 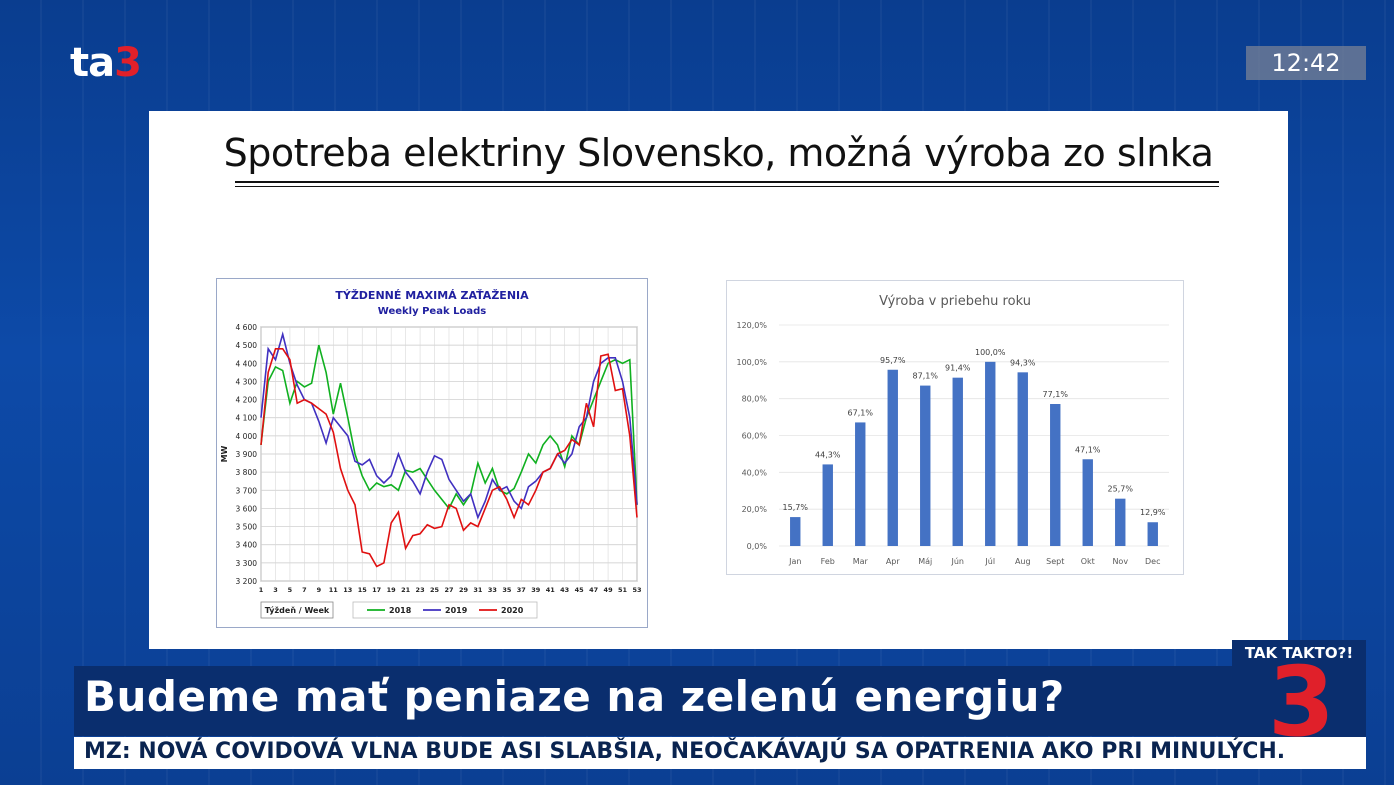 I want to click on x-tick-label: 43, so click(x=564, y=590).